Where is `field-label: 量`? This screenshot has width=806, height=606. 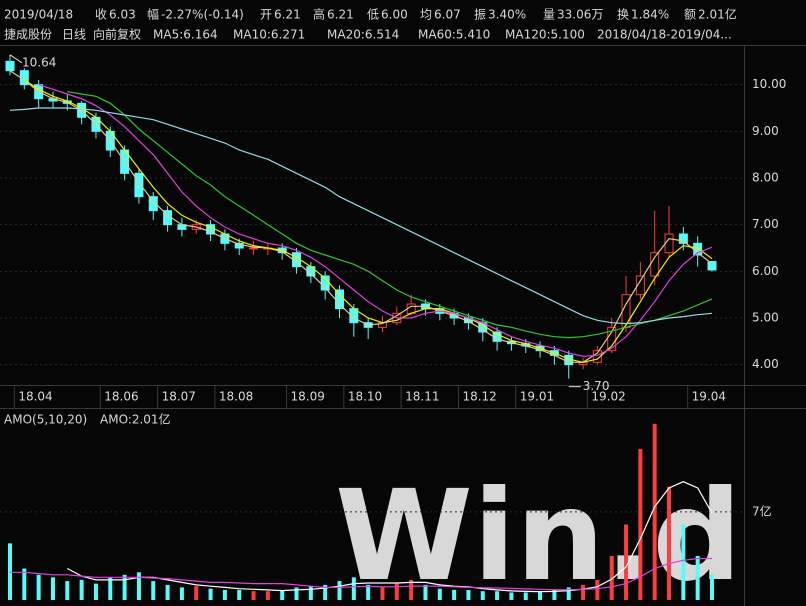
field-label: 量 is located at coordinates (549, 15).